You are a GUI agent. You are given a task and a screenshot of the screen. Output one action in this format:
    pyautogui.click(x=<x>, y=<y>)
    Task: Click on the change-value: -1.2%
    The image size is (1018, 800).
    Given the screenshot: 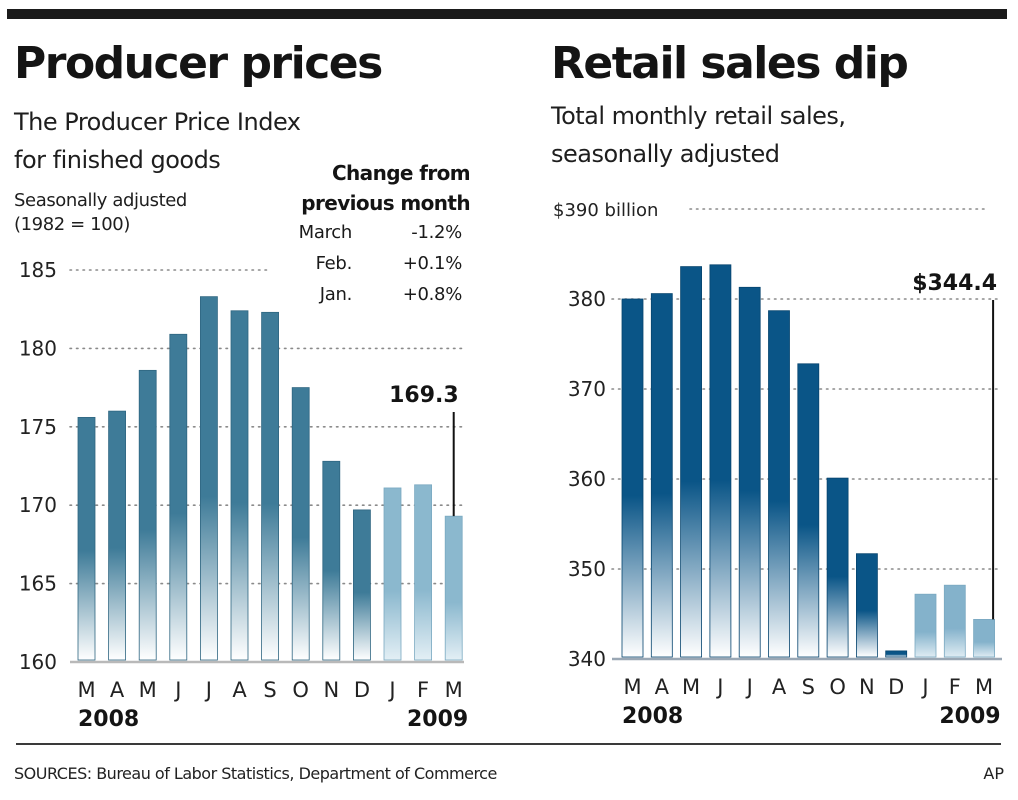 What is the action you would take?
    pyautogui.click(x=436, y=232)
    